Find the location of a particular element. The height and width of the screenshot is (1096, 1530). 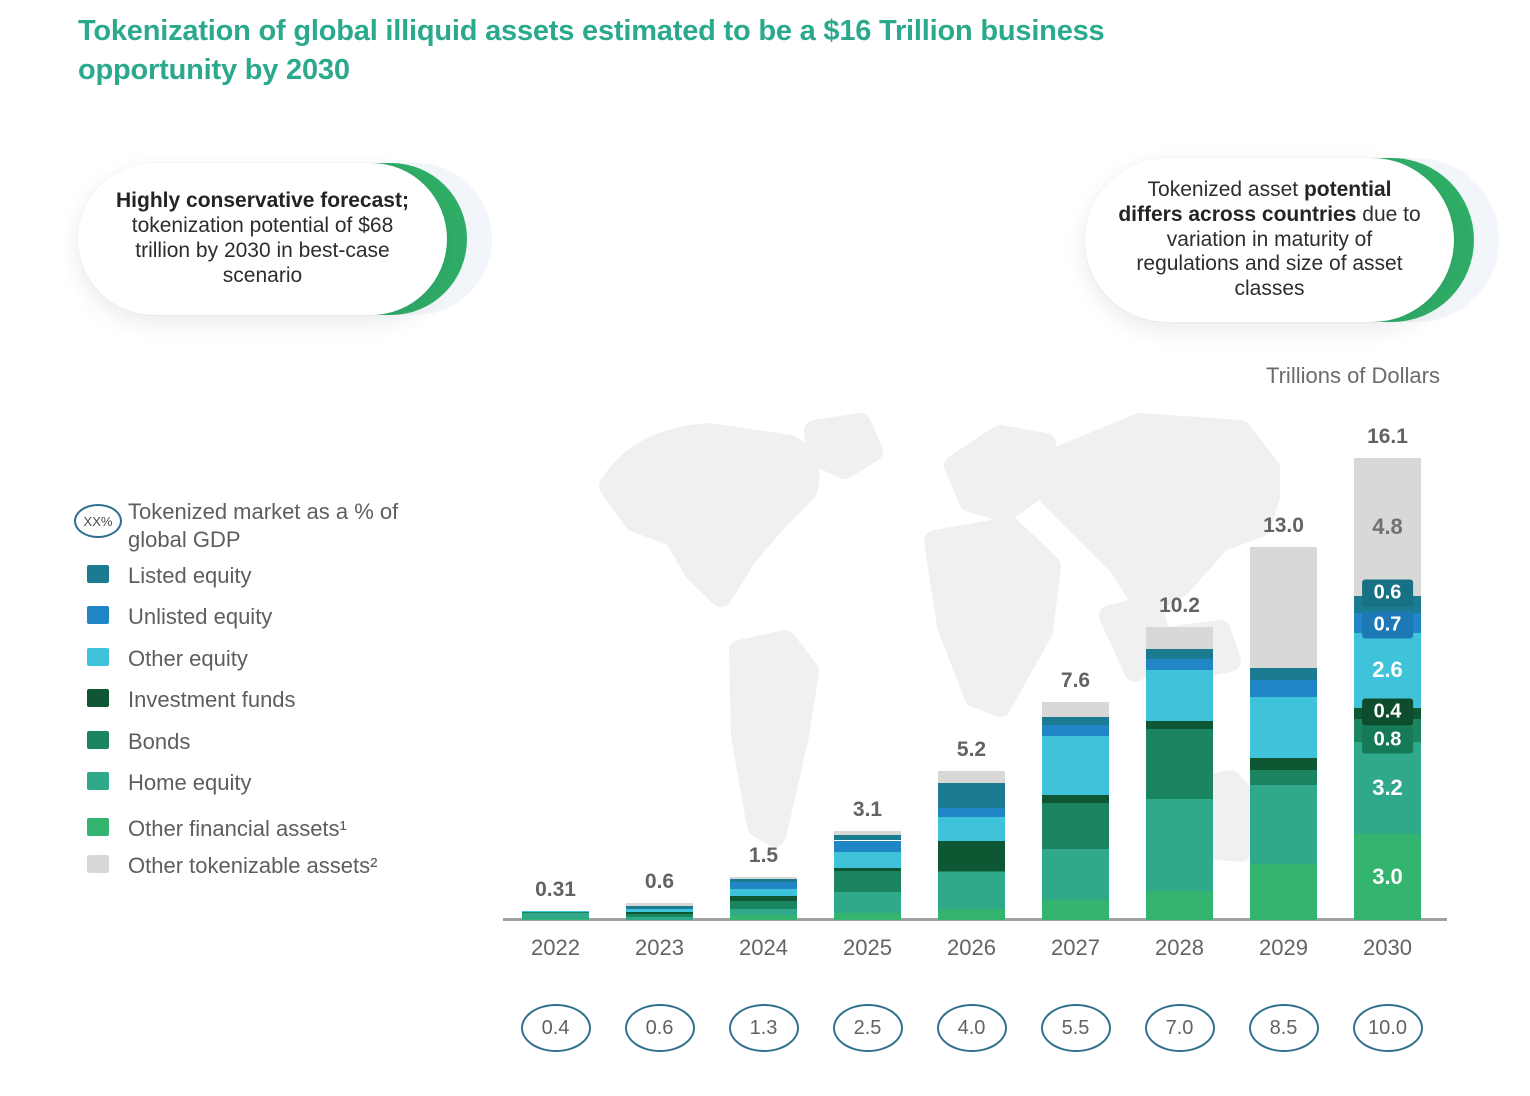

bar-2029-unlisted-equity is located at coordinates (1283, 688).